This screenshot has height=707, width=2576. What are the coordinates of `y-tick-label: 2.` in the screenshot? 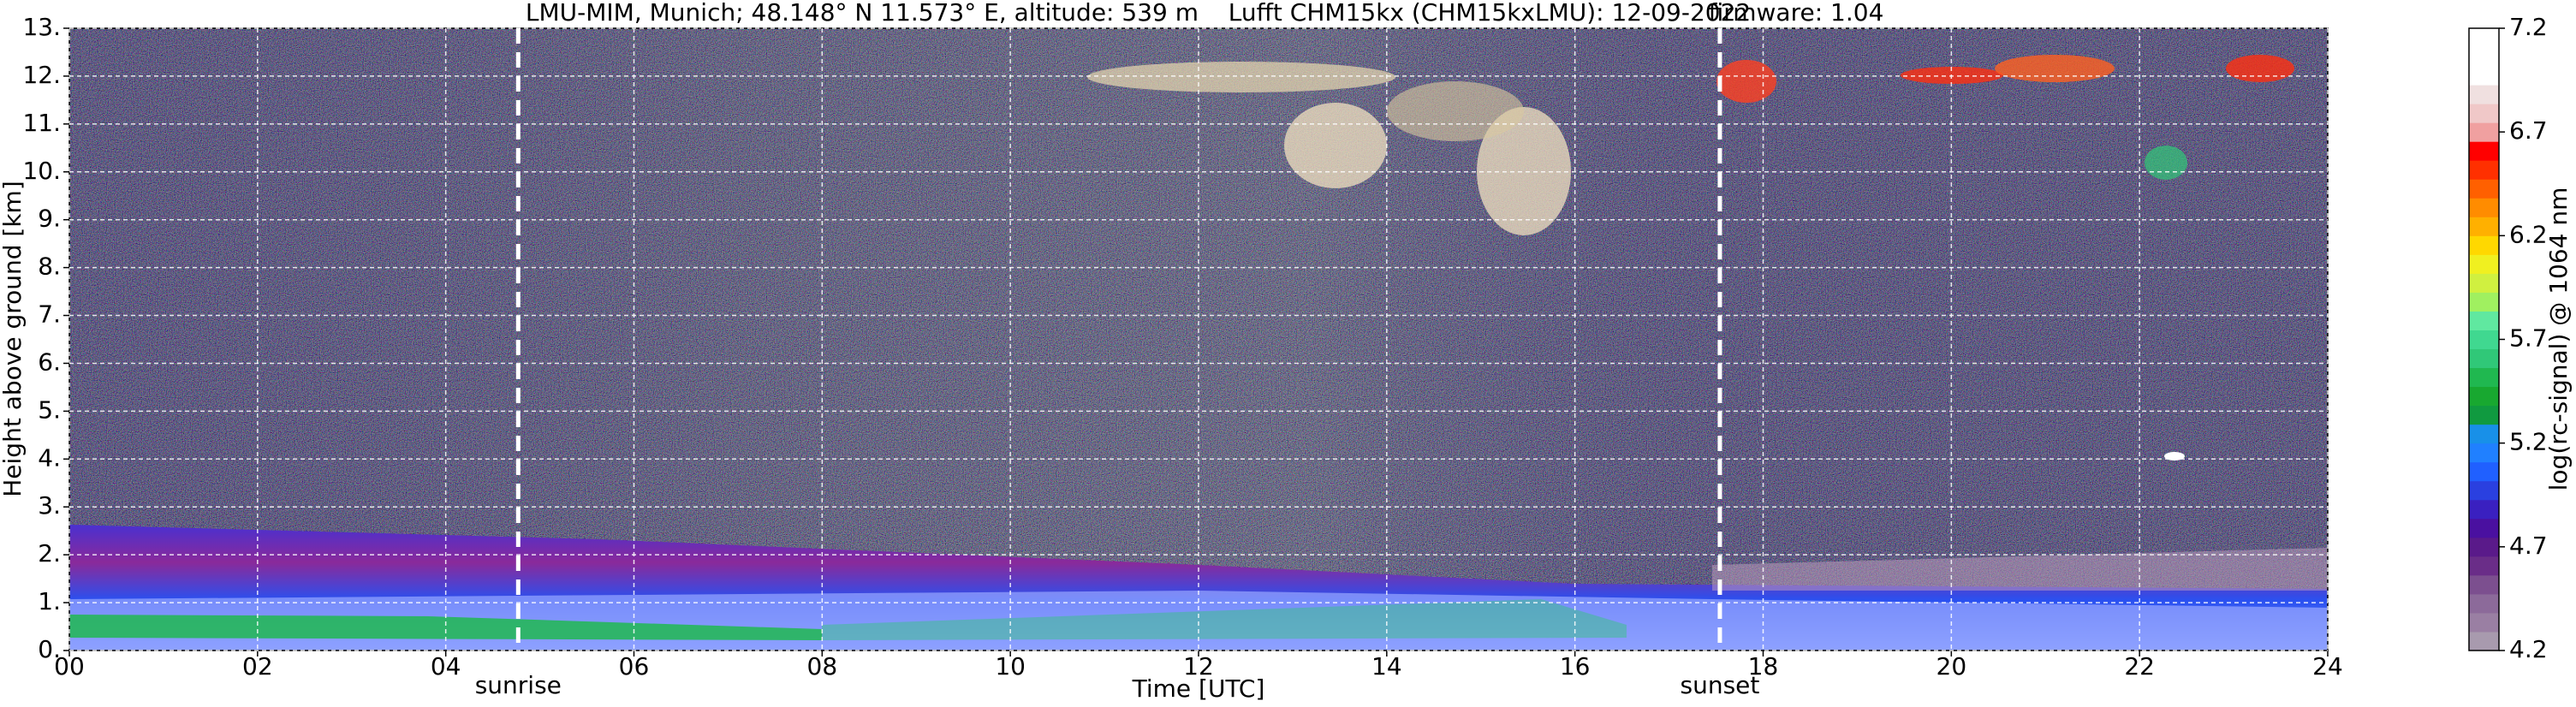 It's located at (49, 553).